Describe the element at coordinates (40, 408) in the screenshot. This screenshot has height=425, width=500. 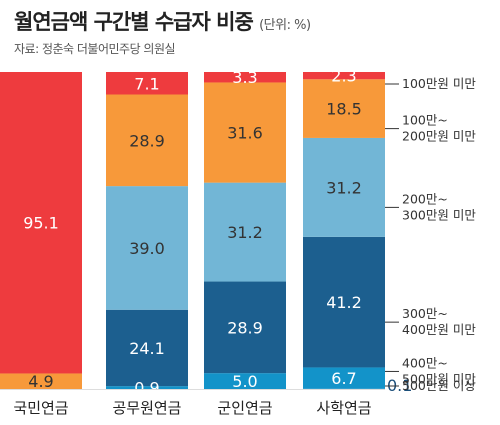
I see `category-label: 국민연금` at that location.